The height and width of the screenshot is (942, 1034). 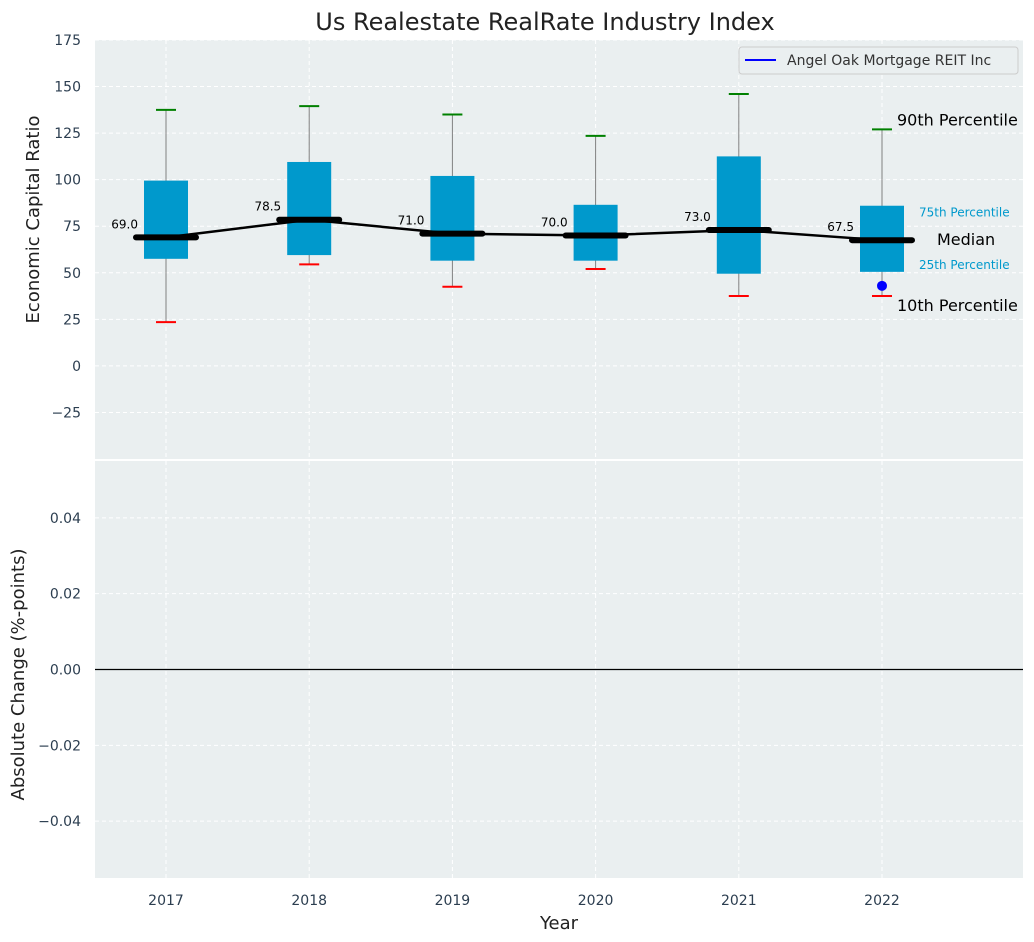 I want to click on company-point, so click(x=882, y=285).